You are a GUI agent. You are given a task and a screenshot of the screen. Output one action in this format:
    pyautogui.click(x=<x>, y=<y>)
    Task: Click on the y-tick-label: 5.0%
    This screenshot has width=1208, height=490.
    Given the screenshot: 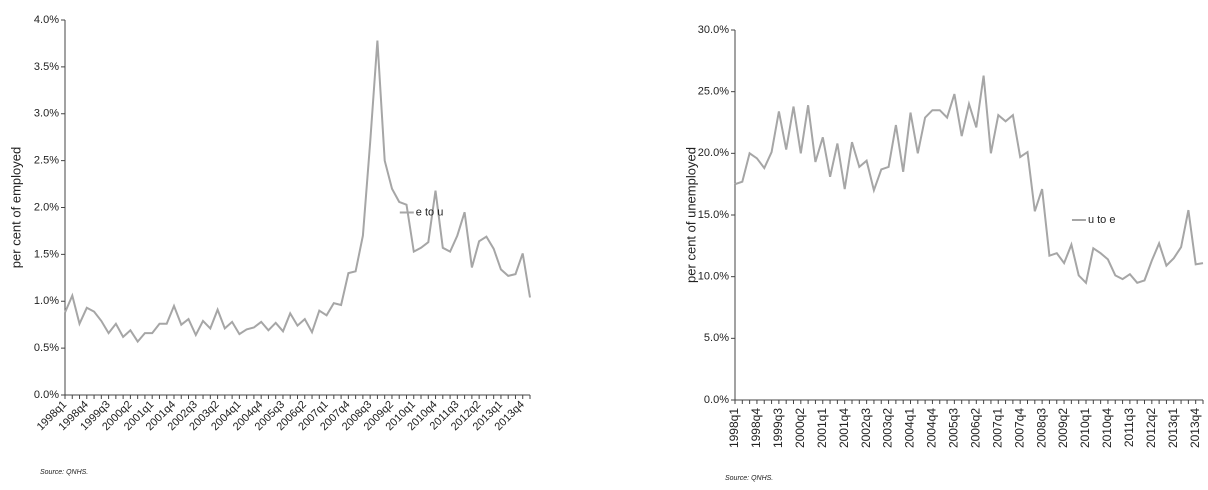 What is the action you would take?
    pyautogui.click(x=716, y=338)
    